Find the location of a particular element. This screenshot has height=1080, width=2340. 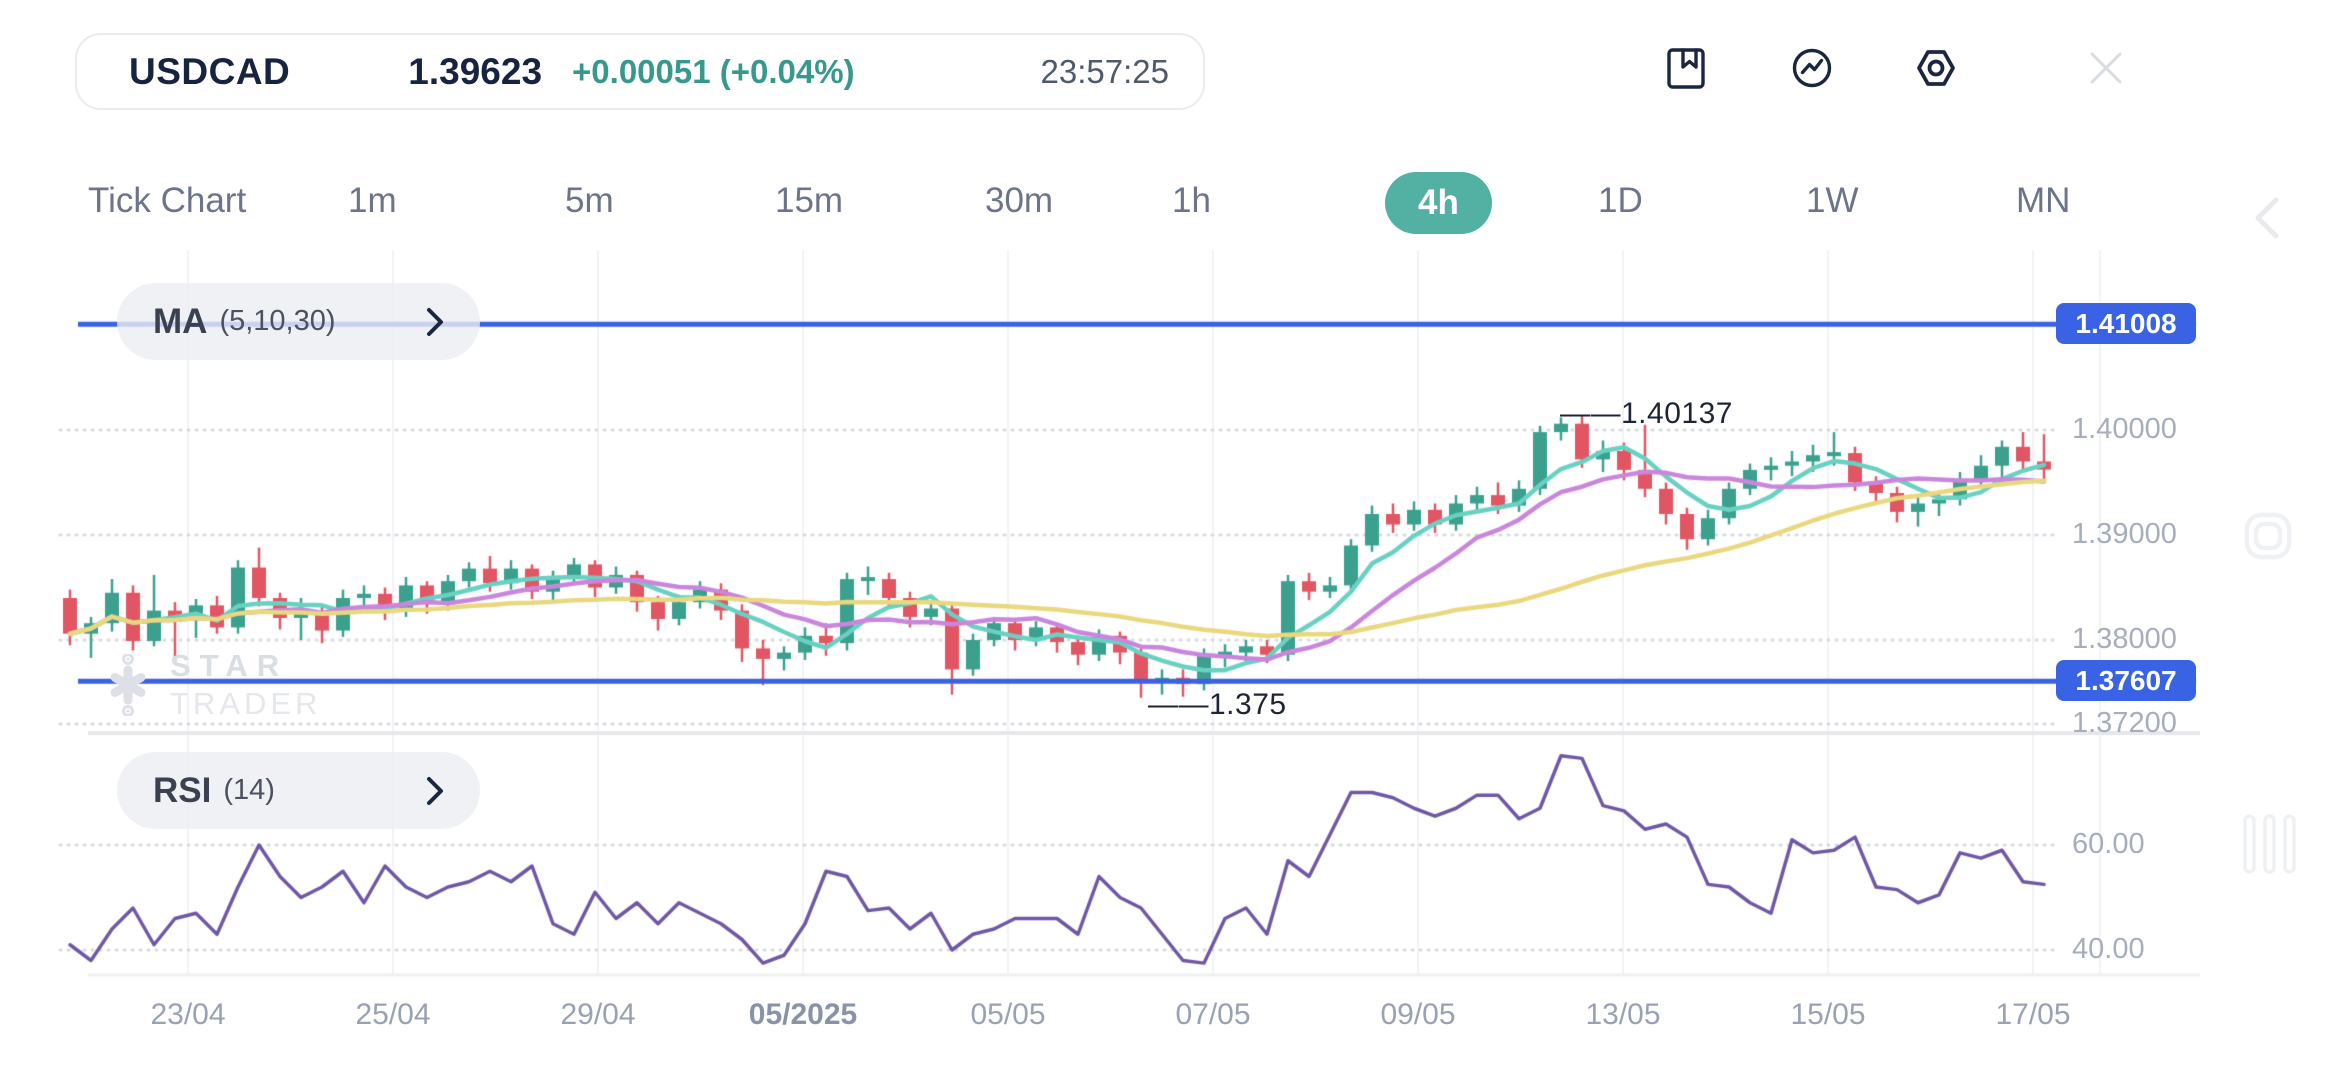

volume-bars-icon is located at coordinates (2269, 846).